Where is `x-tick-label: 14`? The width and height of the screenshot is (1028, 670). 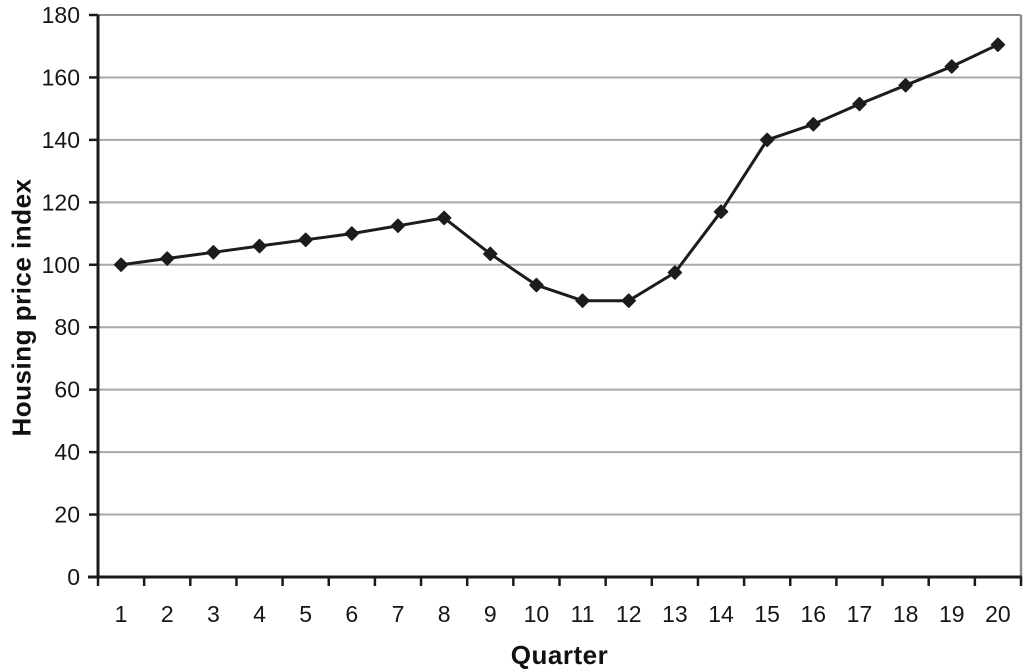 x-tick-label: 14 is located at coordinates (721, 614).